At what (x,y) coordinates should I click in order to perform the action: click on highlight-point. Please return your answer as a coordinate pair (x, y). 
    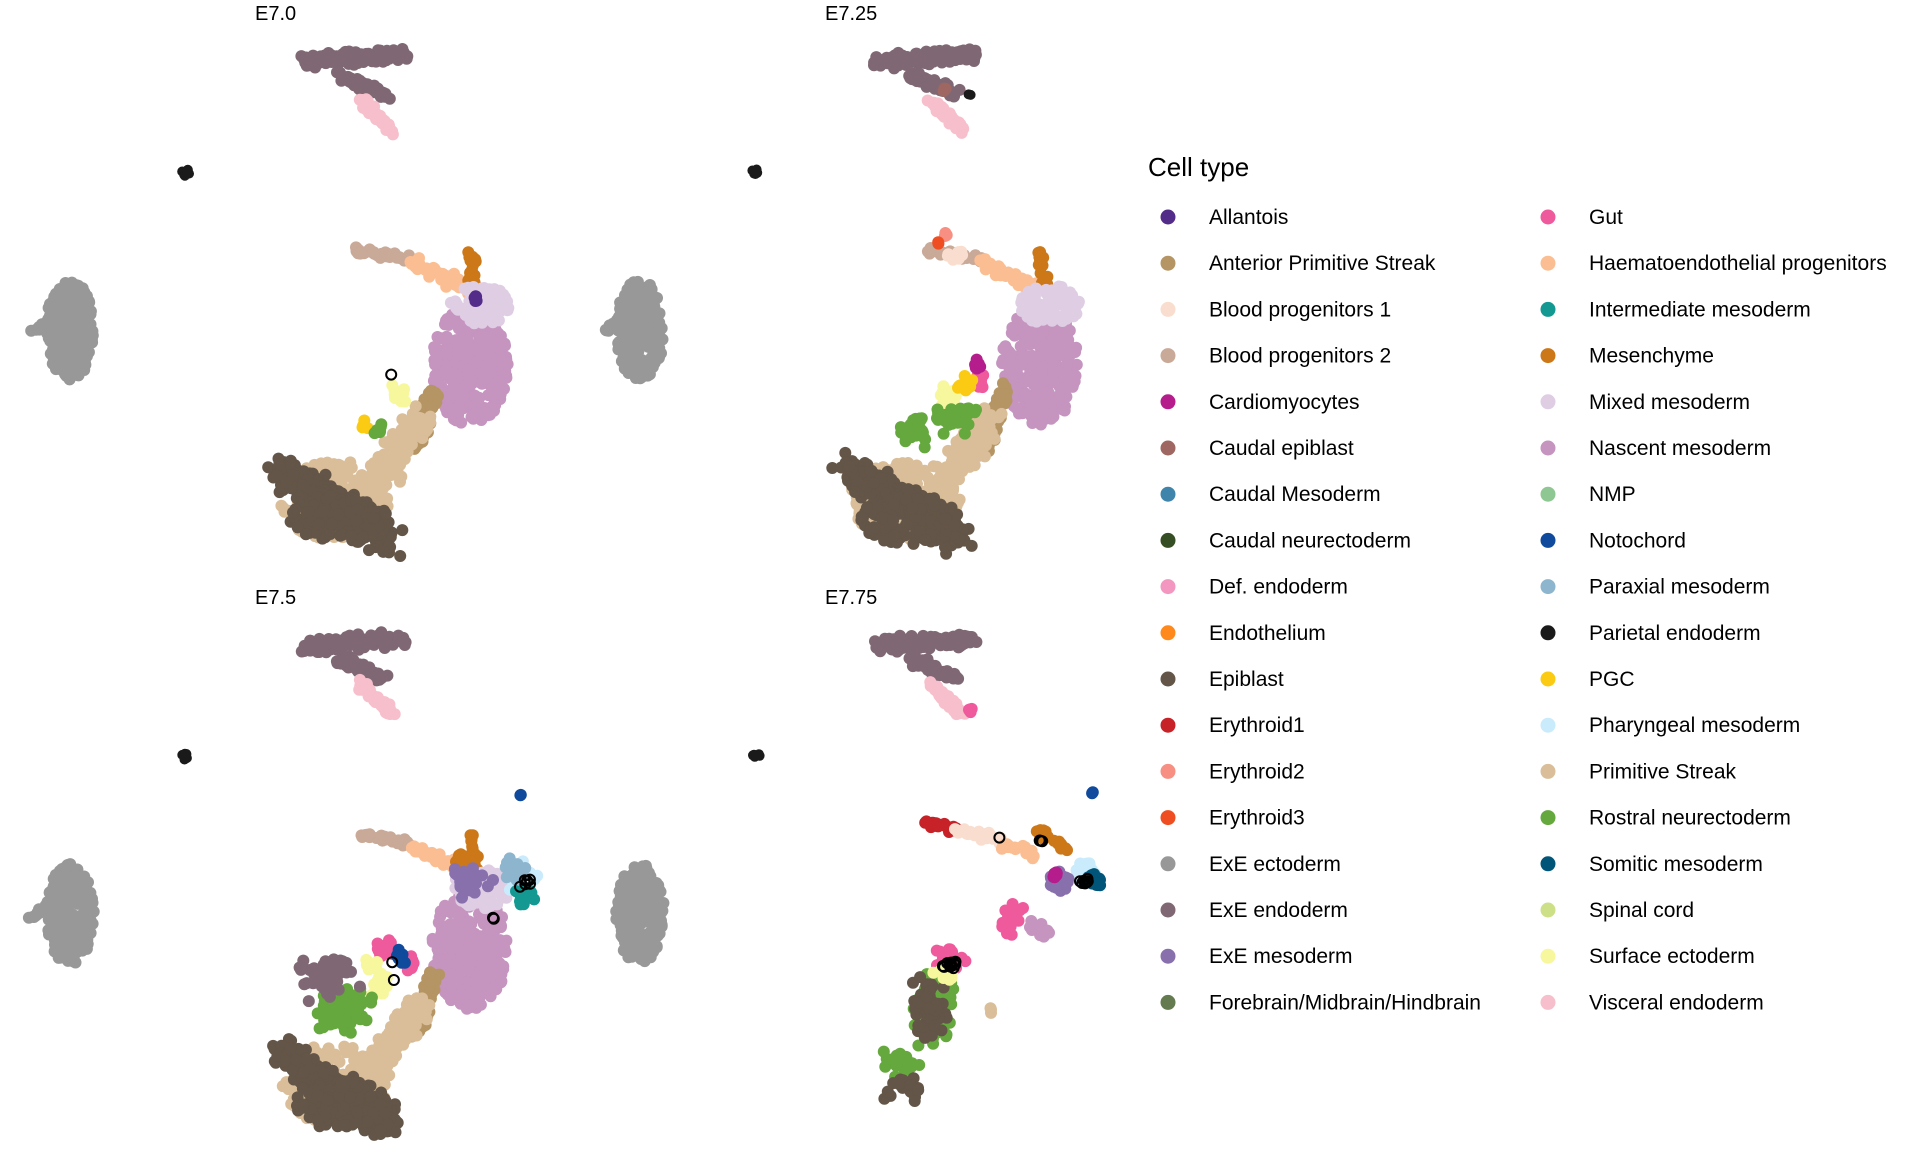
    Looking at the image, I should click on (391, 374).